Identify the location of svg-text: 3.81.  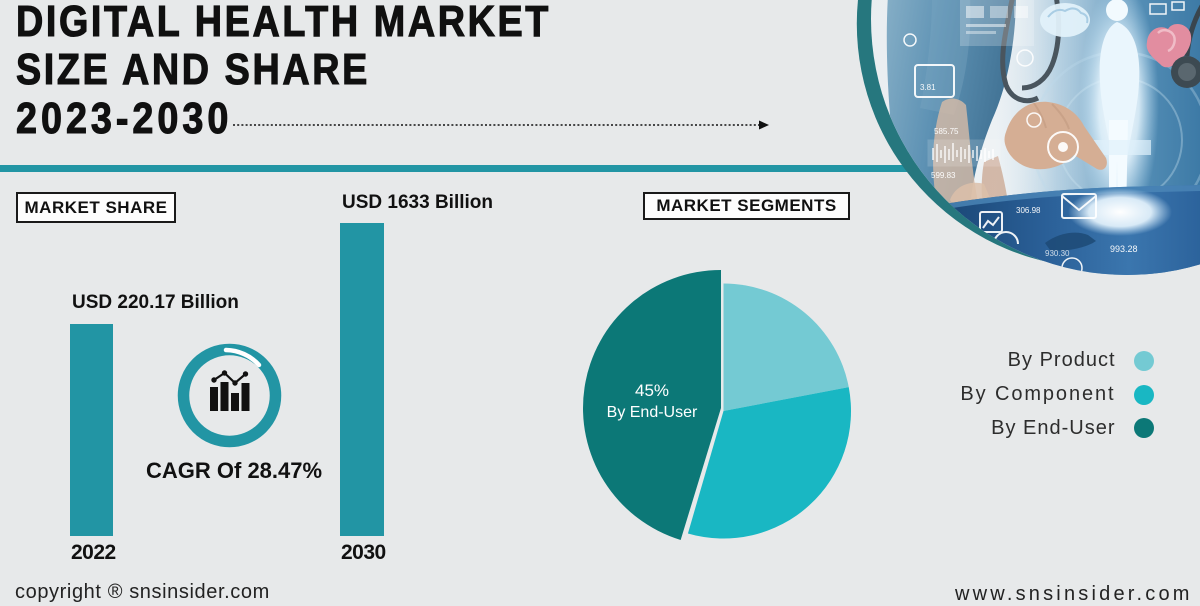
(928, 87).